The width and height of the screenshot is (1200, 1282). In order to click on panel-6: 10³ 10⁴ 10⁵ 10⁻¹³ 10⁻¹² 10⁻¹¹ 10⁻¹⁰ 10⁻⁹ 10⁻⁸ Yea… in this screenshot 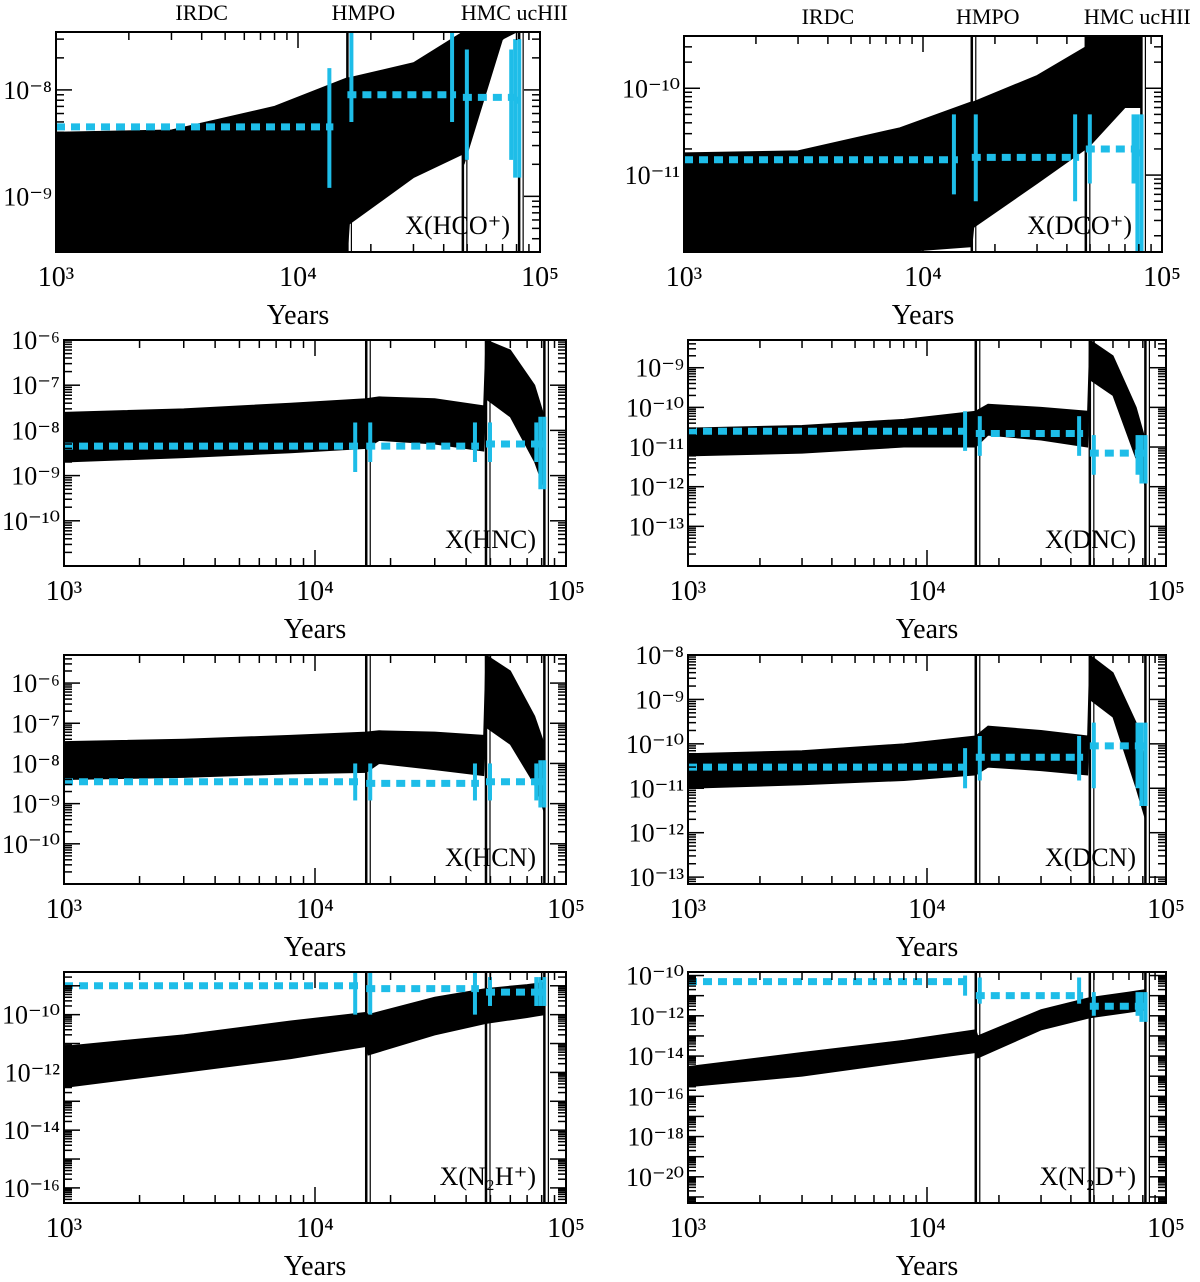, I will do `click(905, 802)`.